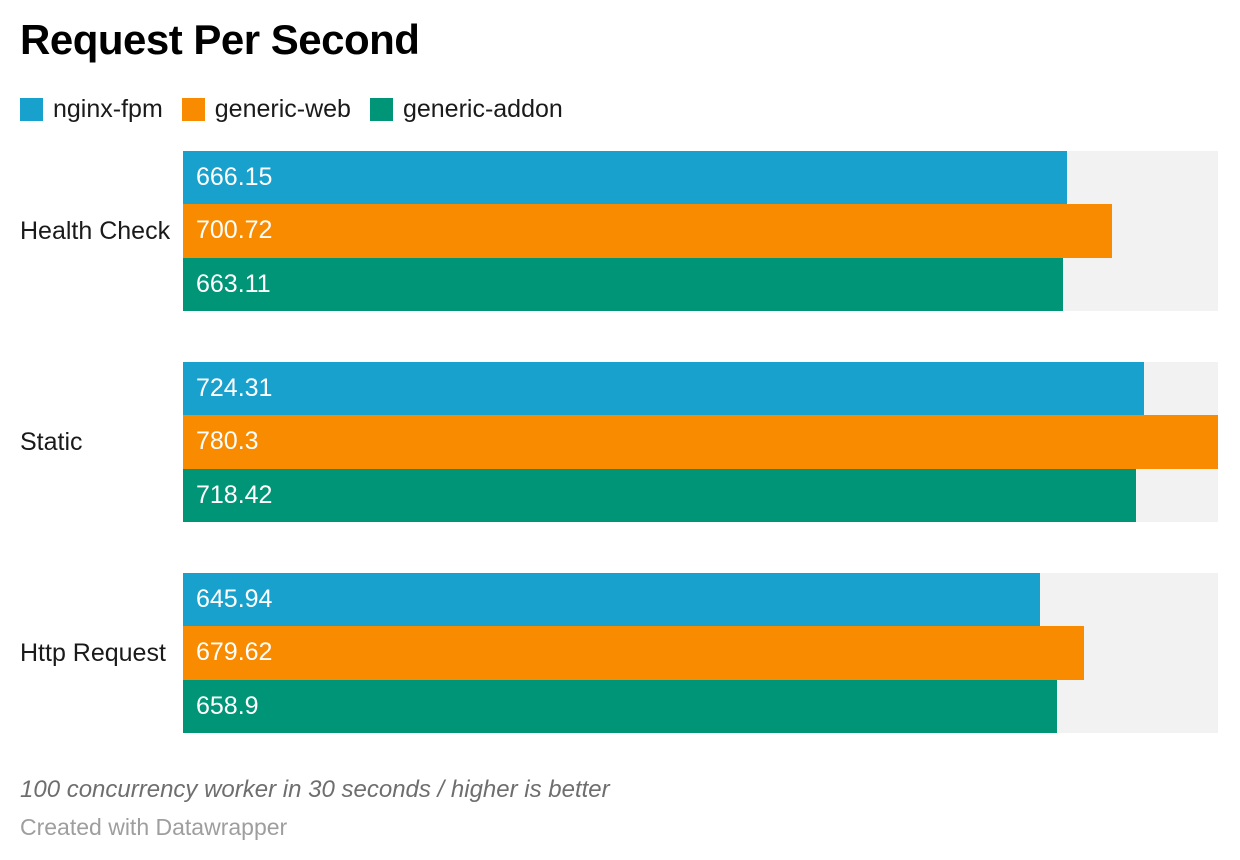  What do you see at coordinates (634, 653) in the screenshot?
I see `bar-generic-web: 679.62` at bounding box center [634, 653].